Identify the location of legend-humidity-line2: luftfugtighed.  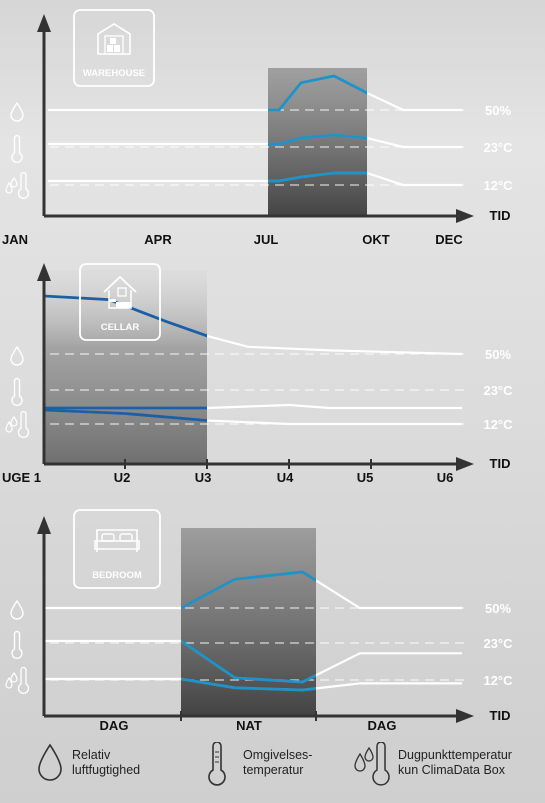
(106, 770).